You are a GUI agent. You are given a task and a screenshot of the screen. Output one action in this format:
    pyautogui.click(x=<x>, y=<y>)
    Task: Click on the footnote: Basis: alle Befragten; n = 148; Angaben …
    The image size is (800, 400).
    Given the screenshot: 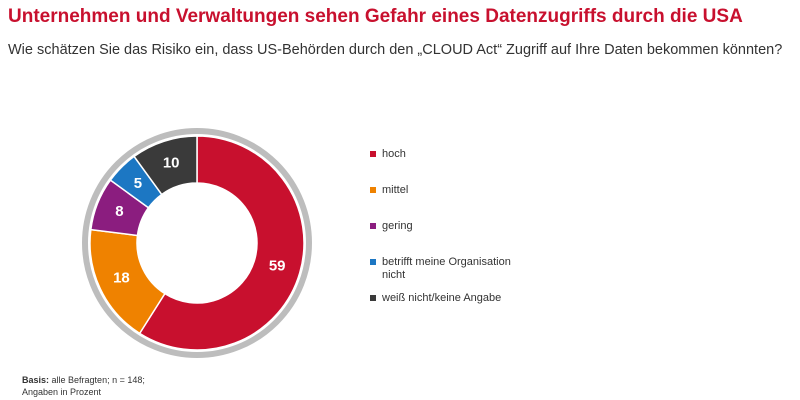 What is the action you would take?
    pyautogui.click(x=83, y=386)
    